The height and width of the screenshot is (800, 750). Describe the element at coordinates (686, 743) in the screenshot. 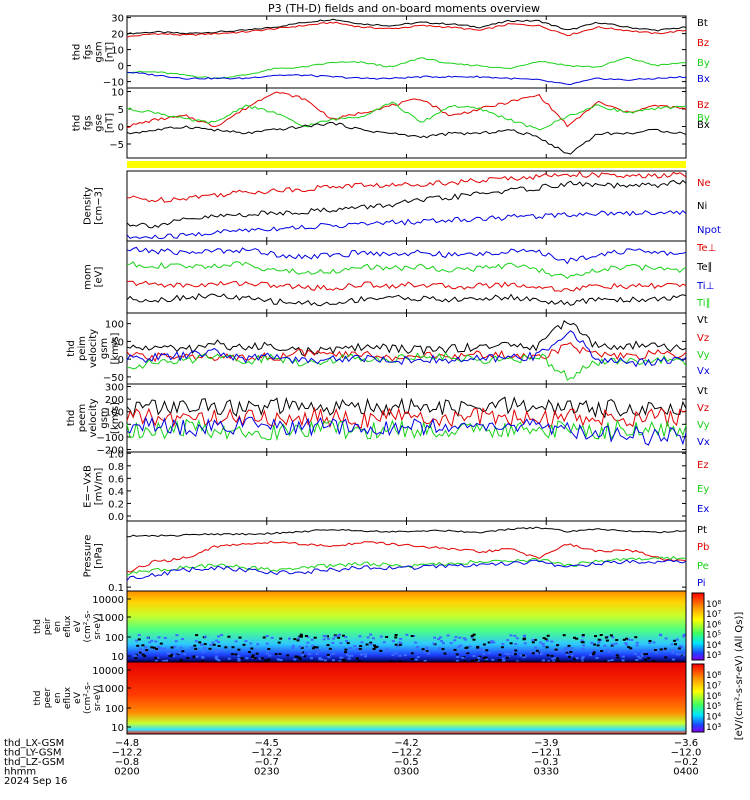

I see `x-tick-label: −3.6` at that location.